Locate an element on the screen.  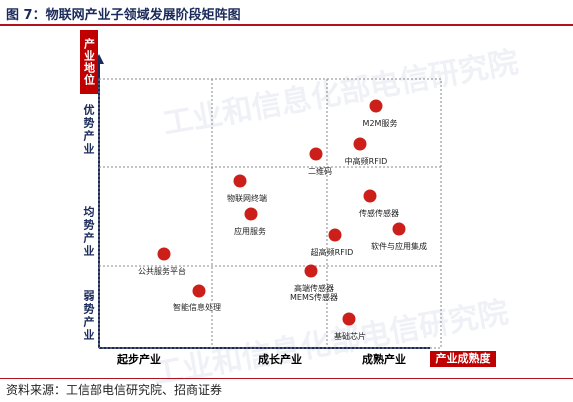
point-dot-intel-processing is located at coordinates (199, 291).